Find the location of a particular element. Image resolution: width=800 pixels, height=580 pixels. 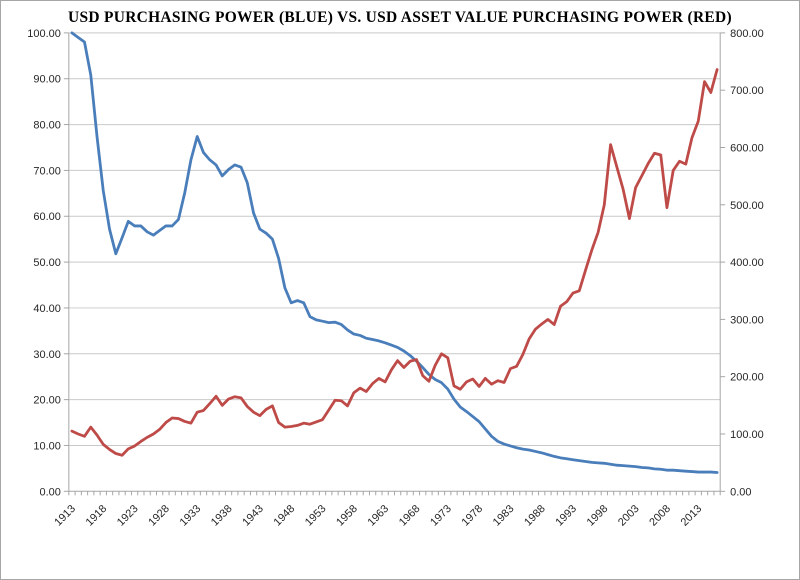

x-axis-year-label: 1948 is located at coordinates (285, 516).